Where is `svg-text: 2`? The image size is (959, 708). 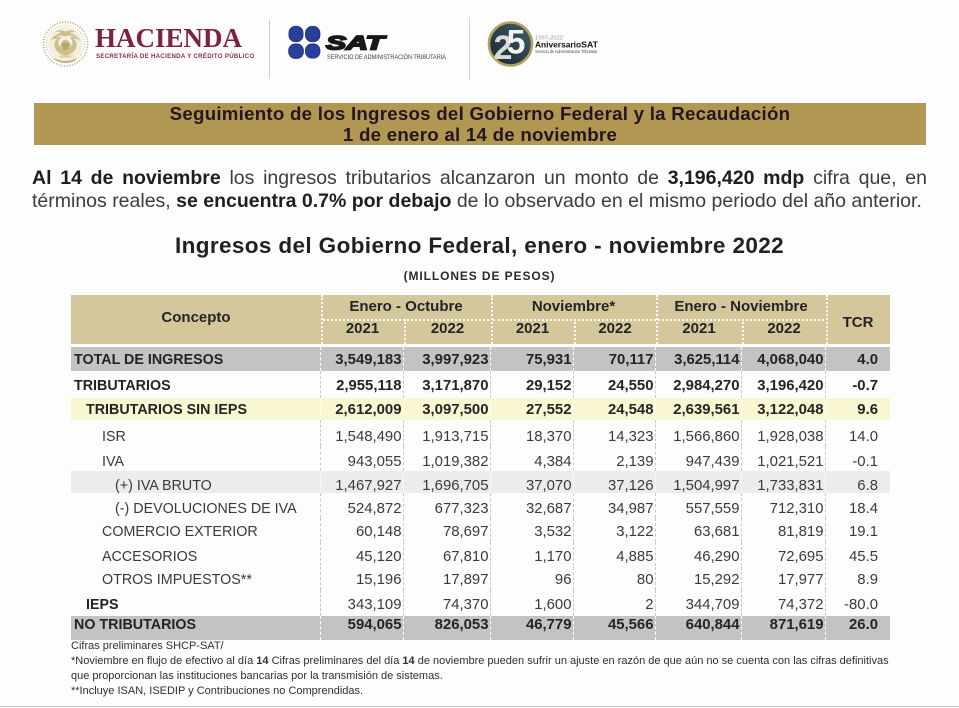 svg-text: 2 is located at coordinates (503, 48).